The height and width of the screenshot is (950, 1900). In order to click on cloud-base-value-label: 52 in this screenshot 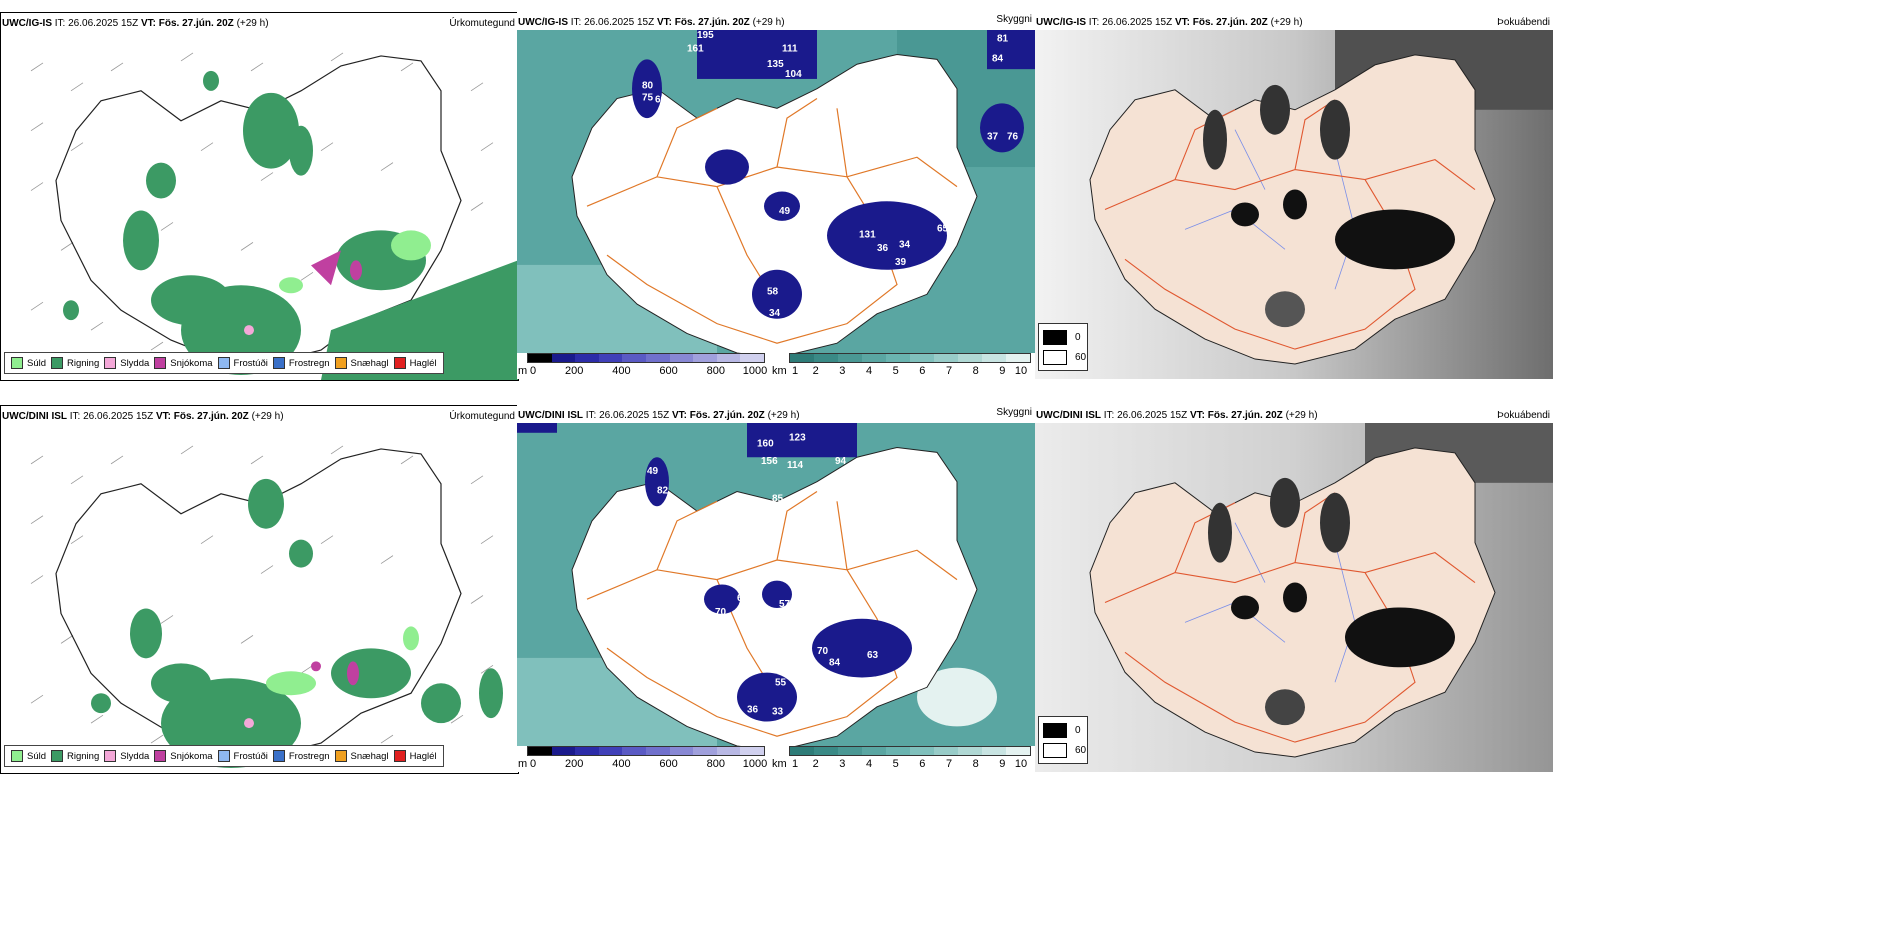, I will do `click(911, 612)`.